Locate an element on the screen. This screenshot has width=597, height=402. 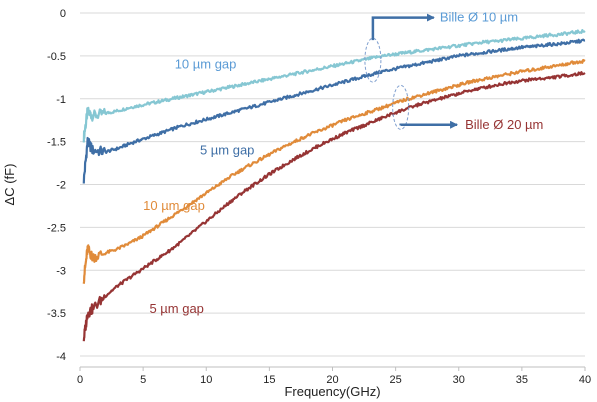
y-tick-label: -4 is located at coordinates (61, 357).